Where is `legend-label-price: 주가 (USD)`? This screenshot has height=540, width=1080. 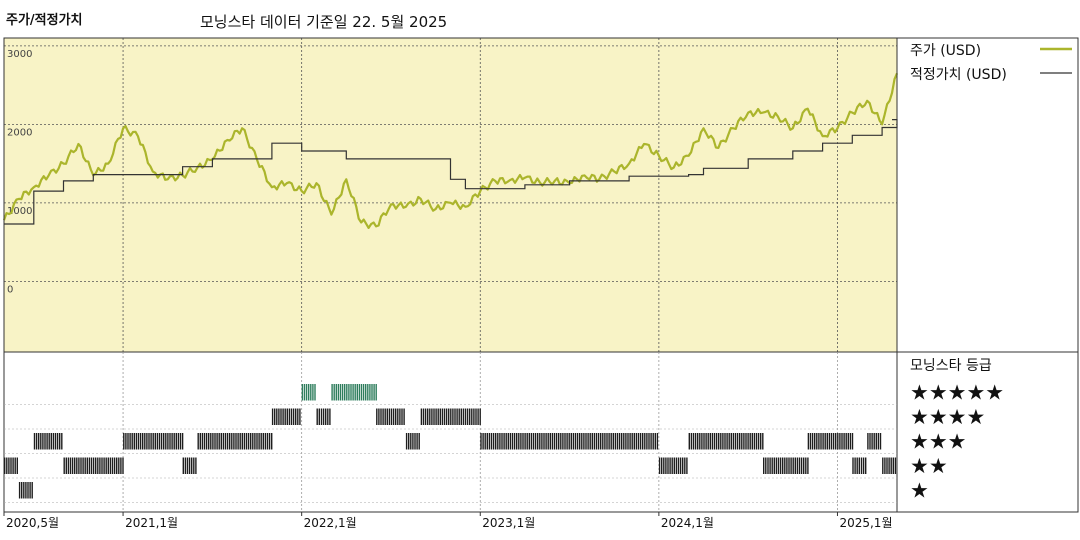 legend-label-price: 주가 (USD) is located at coordinates (945, 51).